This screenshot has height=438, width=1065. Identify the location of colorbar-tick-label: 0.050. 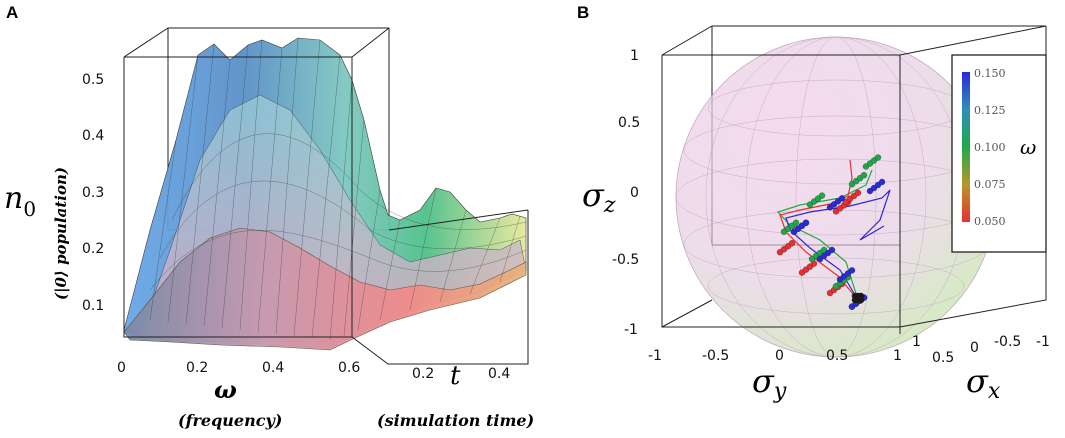
(990, 221).